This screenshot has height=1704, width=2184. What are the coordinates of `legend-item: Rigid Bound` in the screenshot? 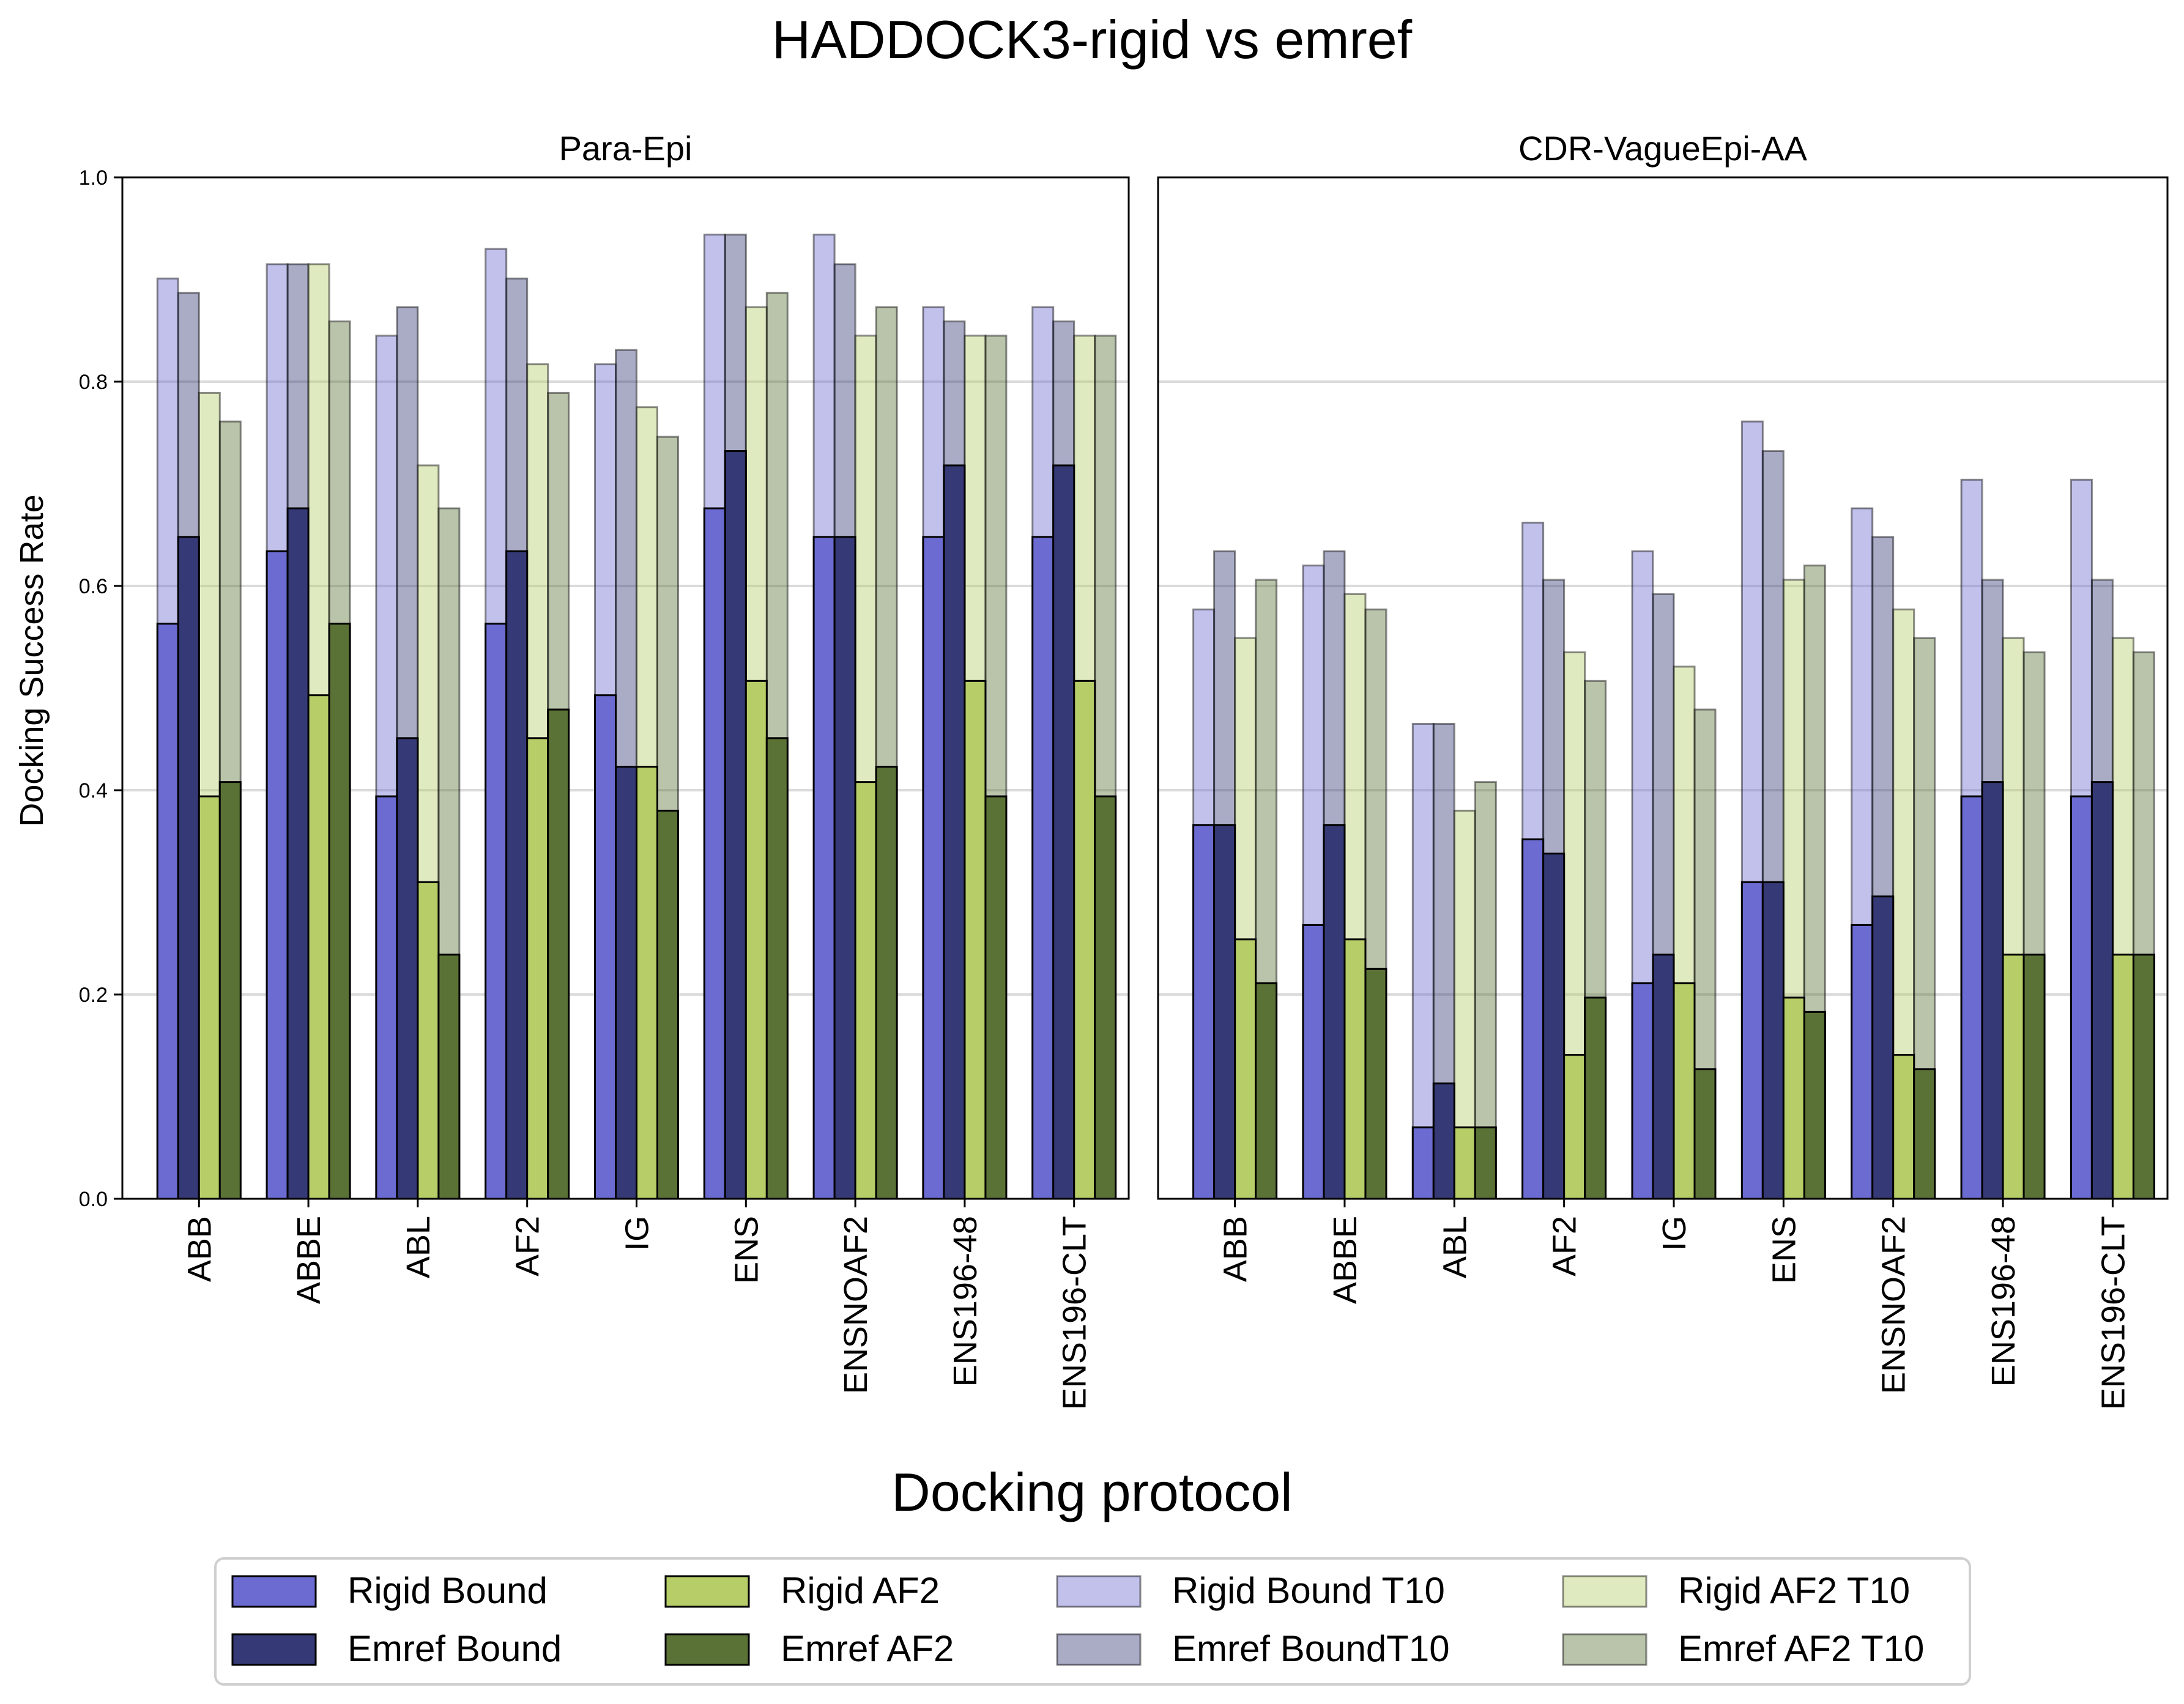 It's located at (389, 1591).